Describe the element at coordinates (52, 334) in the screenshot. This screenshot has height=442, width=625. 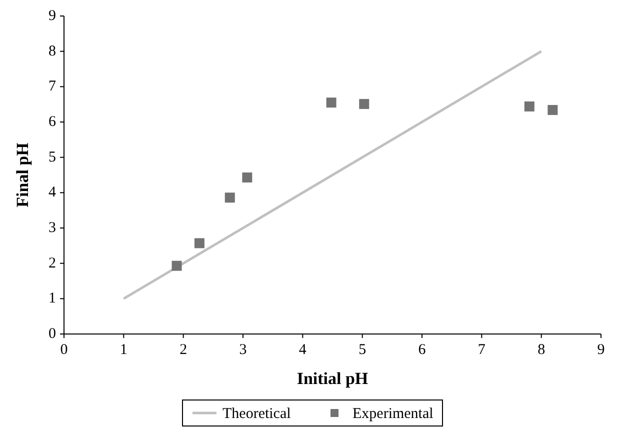
I see `y-tick-label: 0` at that location.